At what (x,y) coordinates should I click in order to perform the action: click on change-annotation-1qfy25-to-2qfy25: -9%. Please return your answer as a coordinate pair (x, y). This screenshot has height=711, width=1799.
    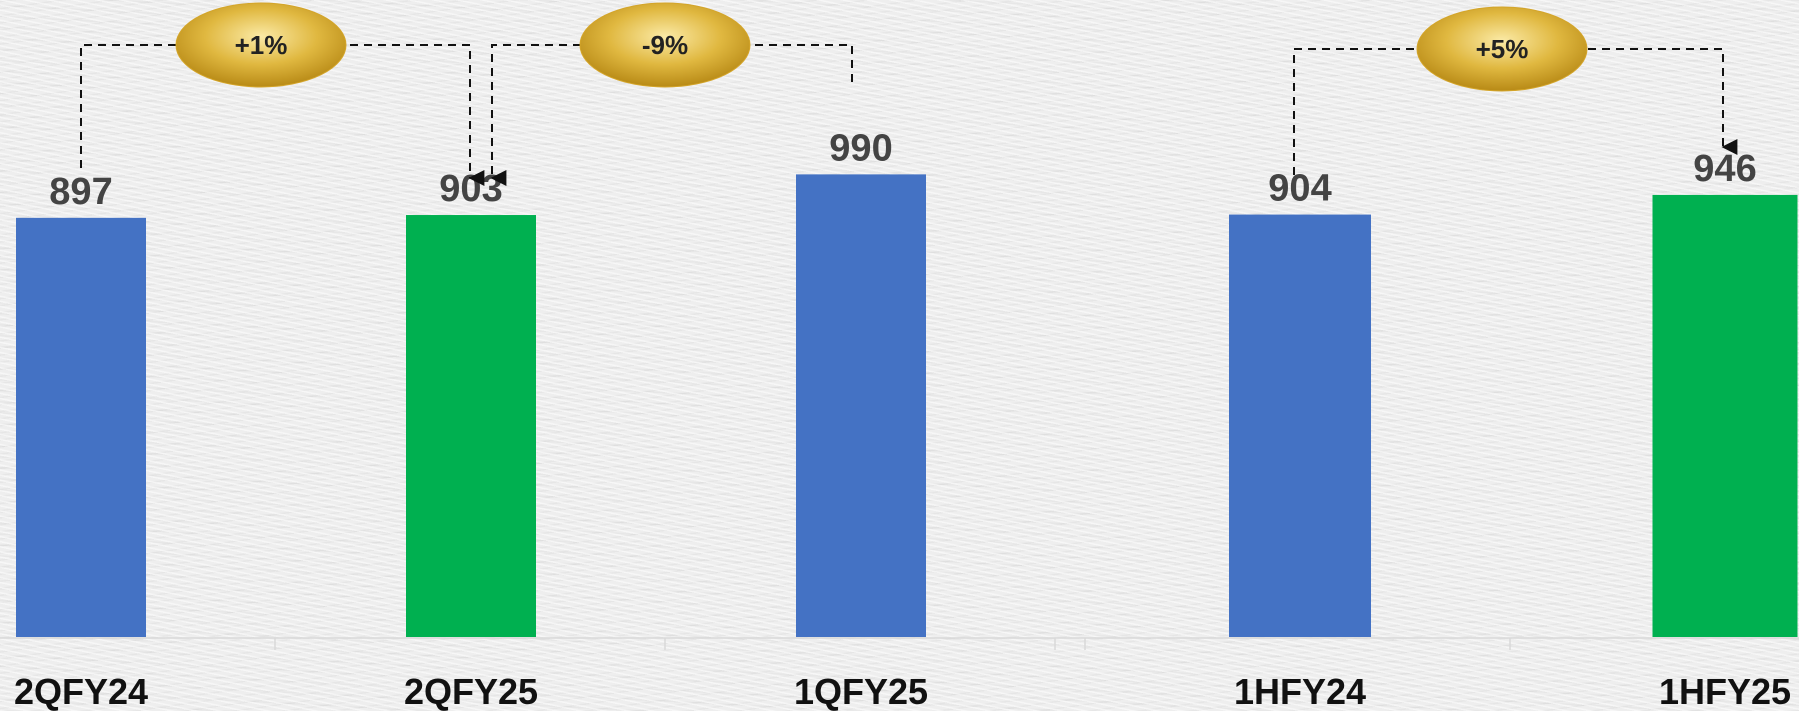
    Looking at the image, I should click on (671, 94).